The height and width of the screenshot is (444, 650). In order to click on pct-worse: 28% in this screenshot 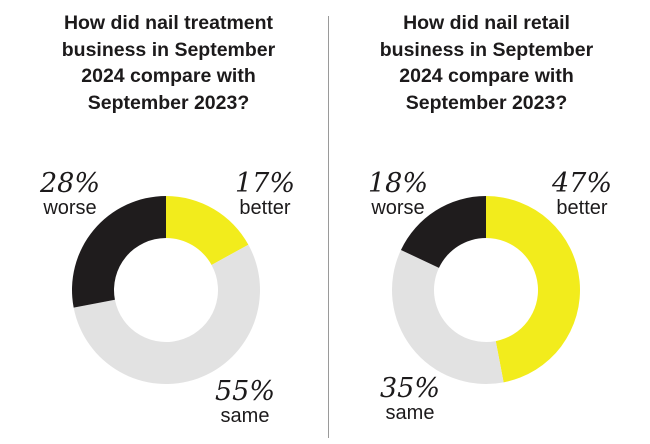, I will do `click(69, 183)`.